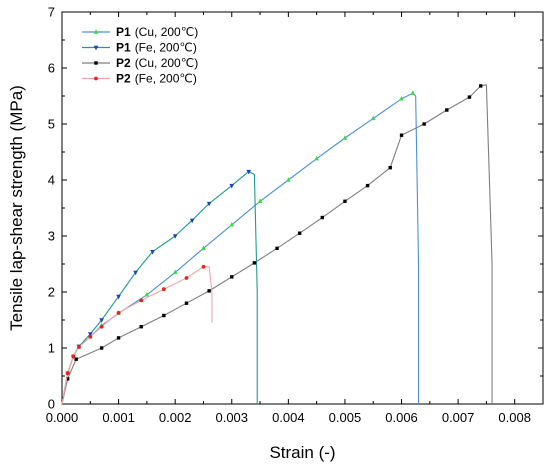  I want to click on legend-item: P2 (Cu, 200℃), so click(140, 63).